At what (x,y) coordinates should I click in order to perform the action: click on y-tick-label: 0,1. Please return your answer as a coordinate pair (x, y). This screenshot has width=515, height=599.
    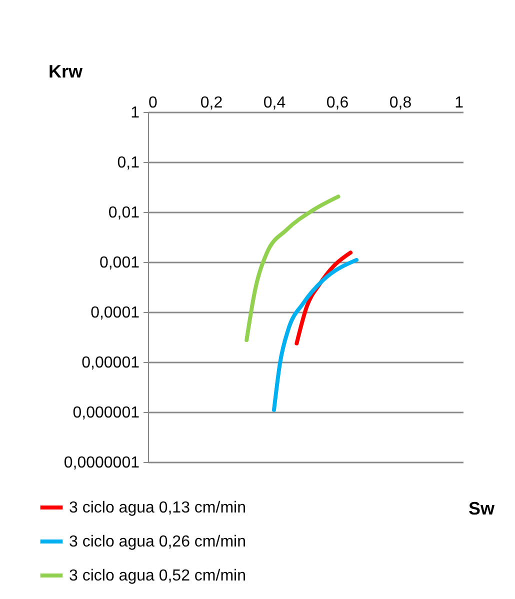
    Looking at the image, I should click on (128, 163).